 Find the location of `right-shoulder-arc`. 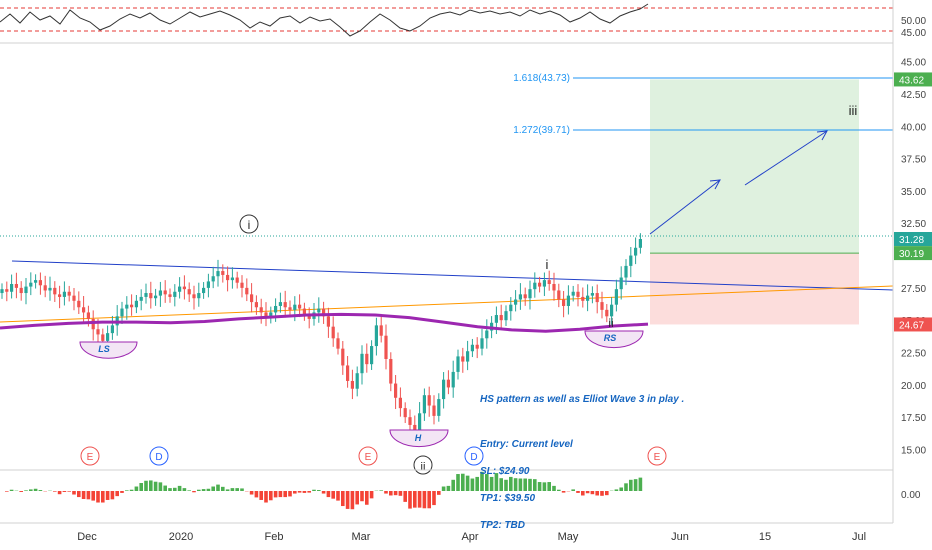

right-shoulder-arc is located at coordinates (614, 339).